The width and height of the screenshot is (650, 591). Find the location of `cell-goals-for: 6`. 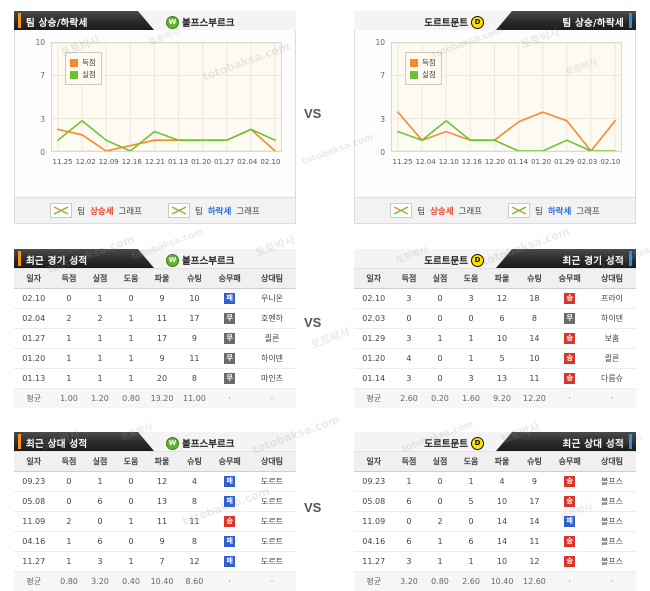

cell-goals-for: 6 is located at coordinates (408, 502).